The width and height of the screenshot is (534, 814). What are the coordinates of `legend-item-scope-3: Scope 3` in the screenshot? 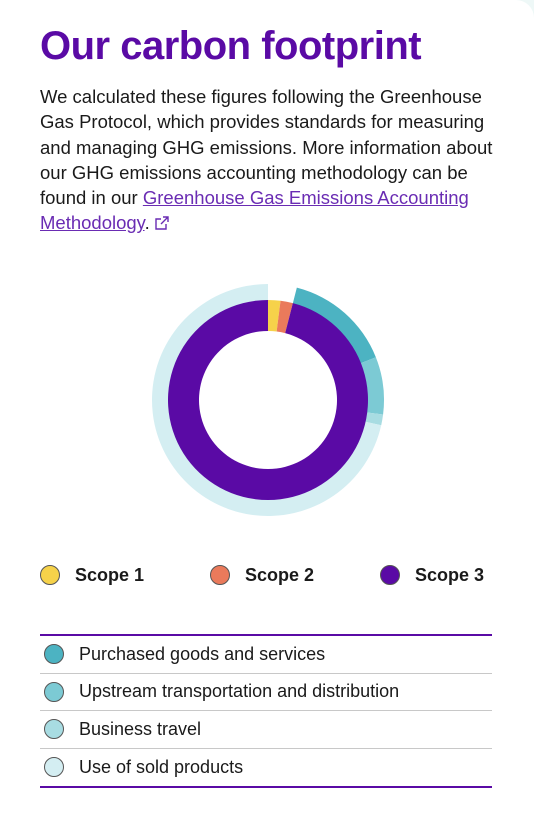 It's located at (432, 575).